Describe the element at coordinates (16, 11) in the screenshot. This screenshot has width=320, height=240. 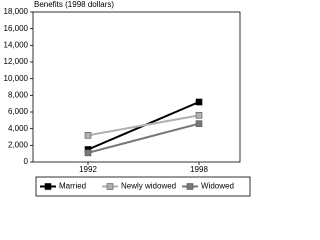
I see `y-tick-label: 18,000` at that location.